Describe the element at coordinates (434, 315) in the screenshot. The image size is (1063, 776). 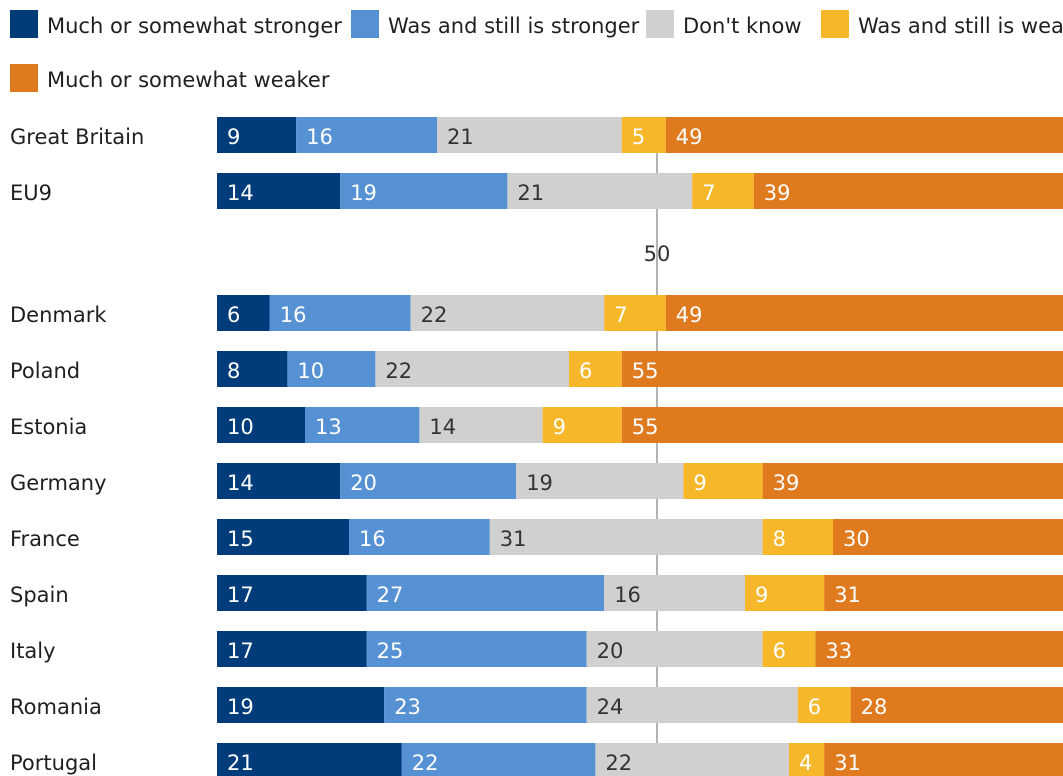
I see `data-label-denmark-don-t-know: 22` at that location.